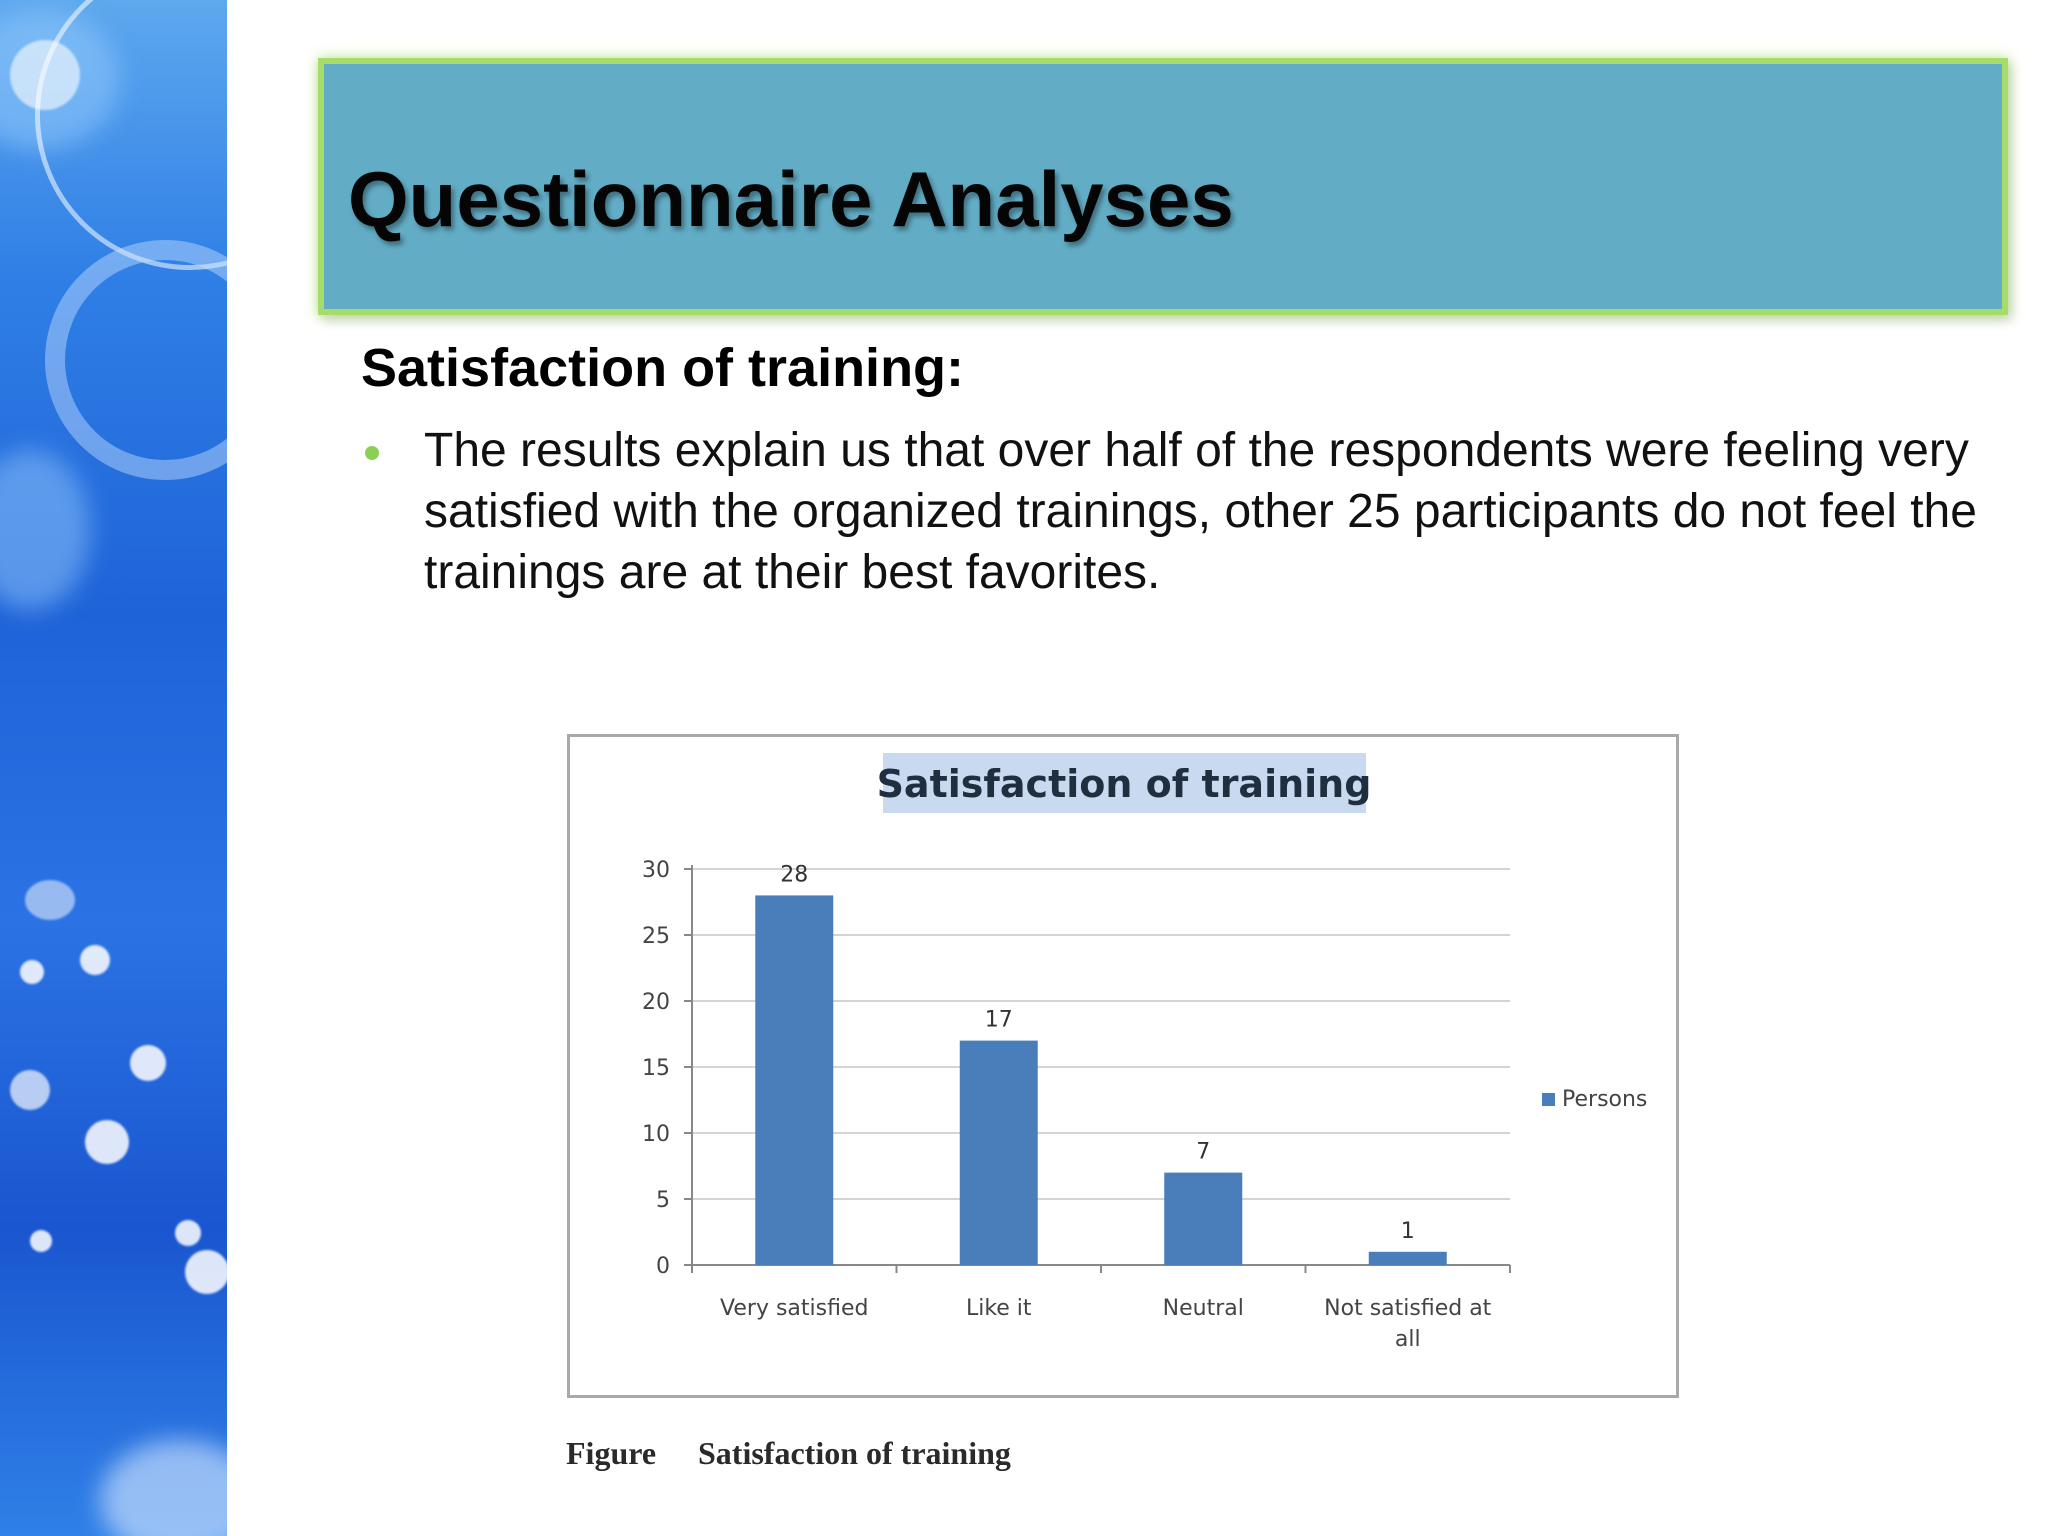 The width and height of the screenshot is (2048, 1536). What do you see at coordinates (1408, 1339) in the screenshot?
I see `x-category-label-line: all` at bounding box center [1408, 1339].